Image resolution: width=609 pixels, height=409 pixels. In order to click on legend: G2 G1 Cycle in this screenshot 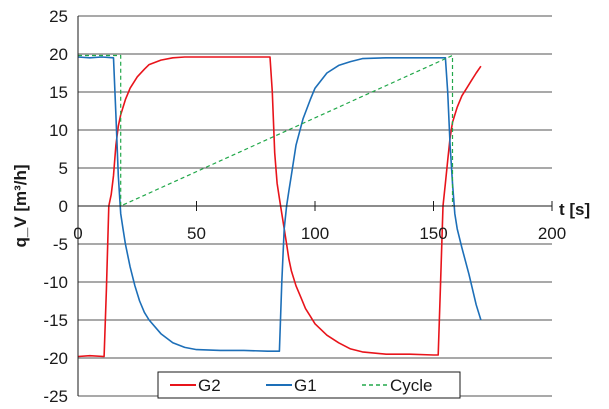, I will do `click(309, 385)`.